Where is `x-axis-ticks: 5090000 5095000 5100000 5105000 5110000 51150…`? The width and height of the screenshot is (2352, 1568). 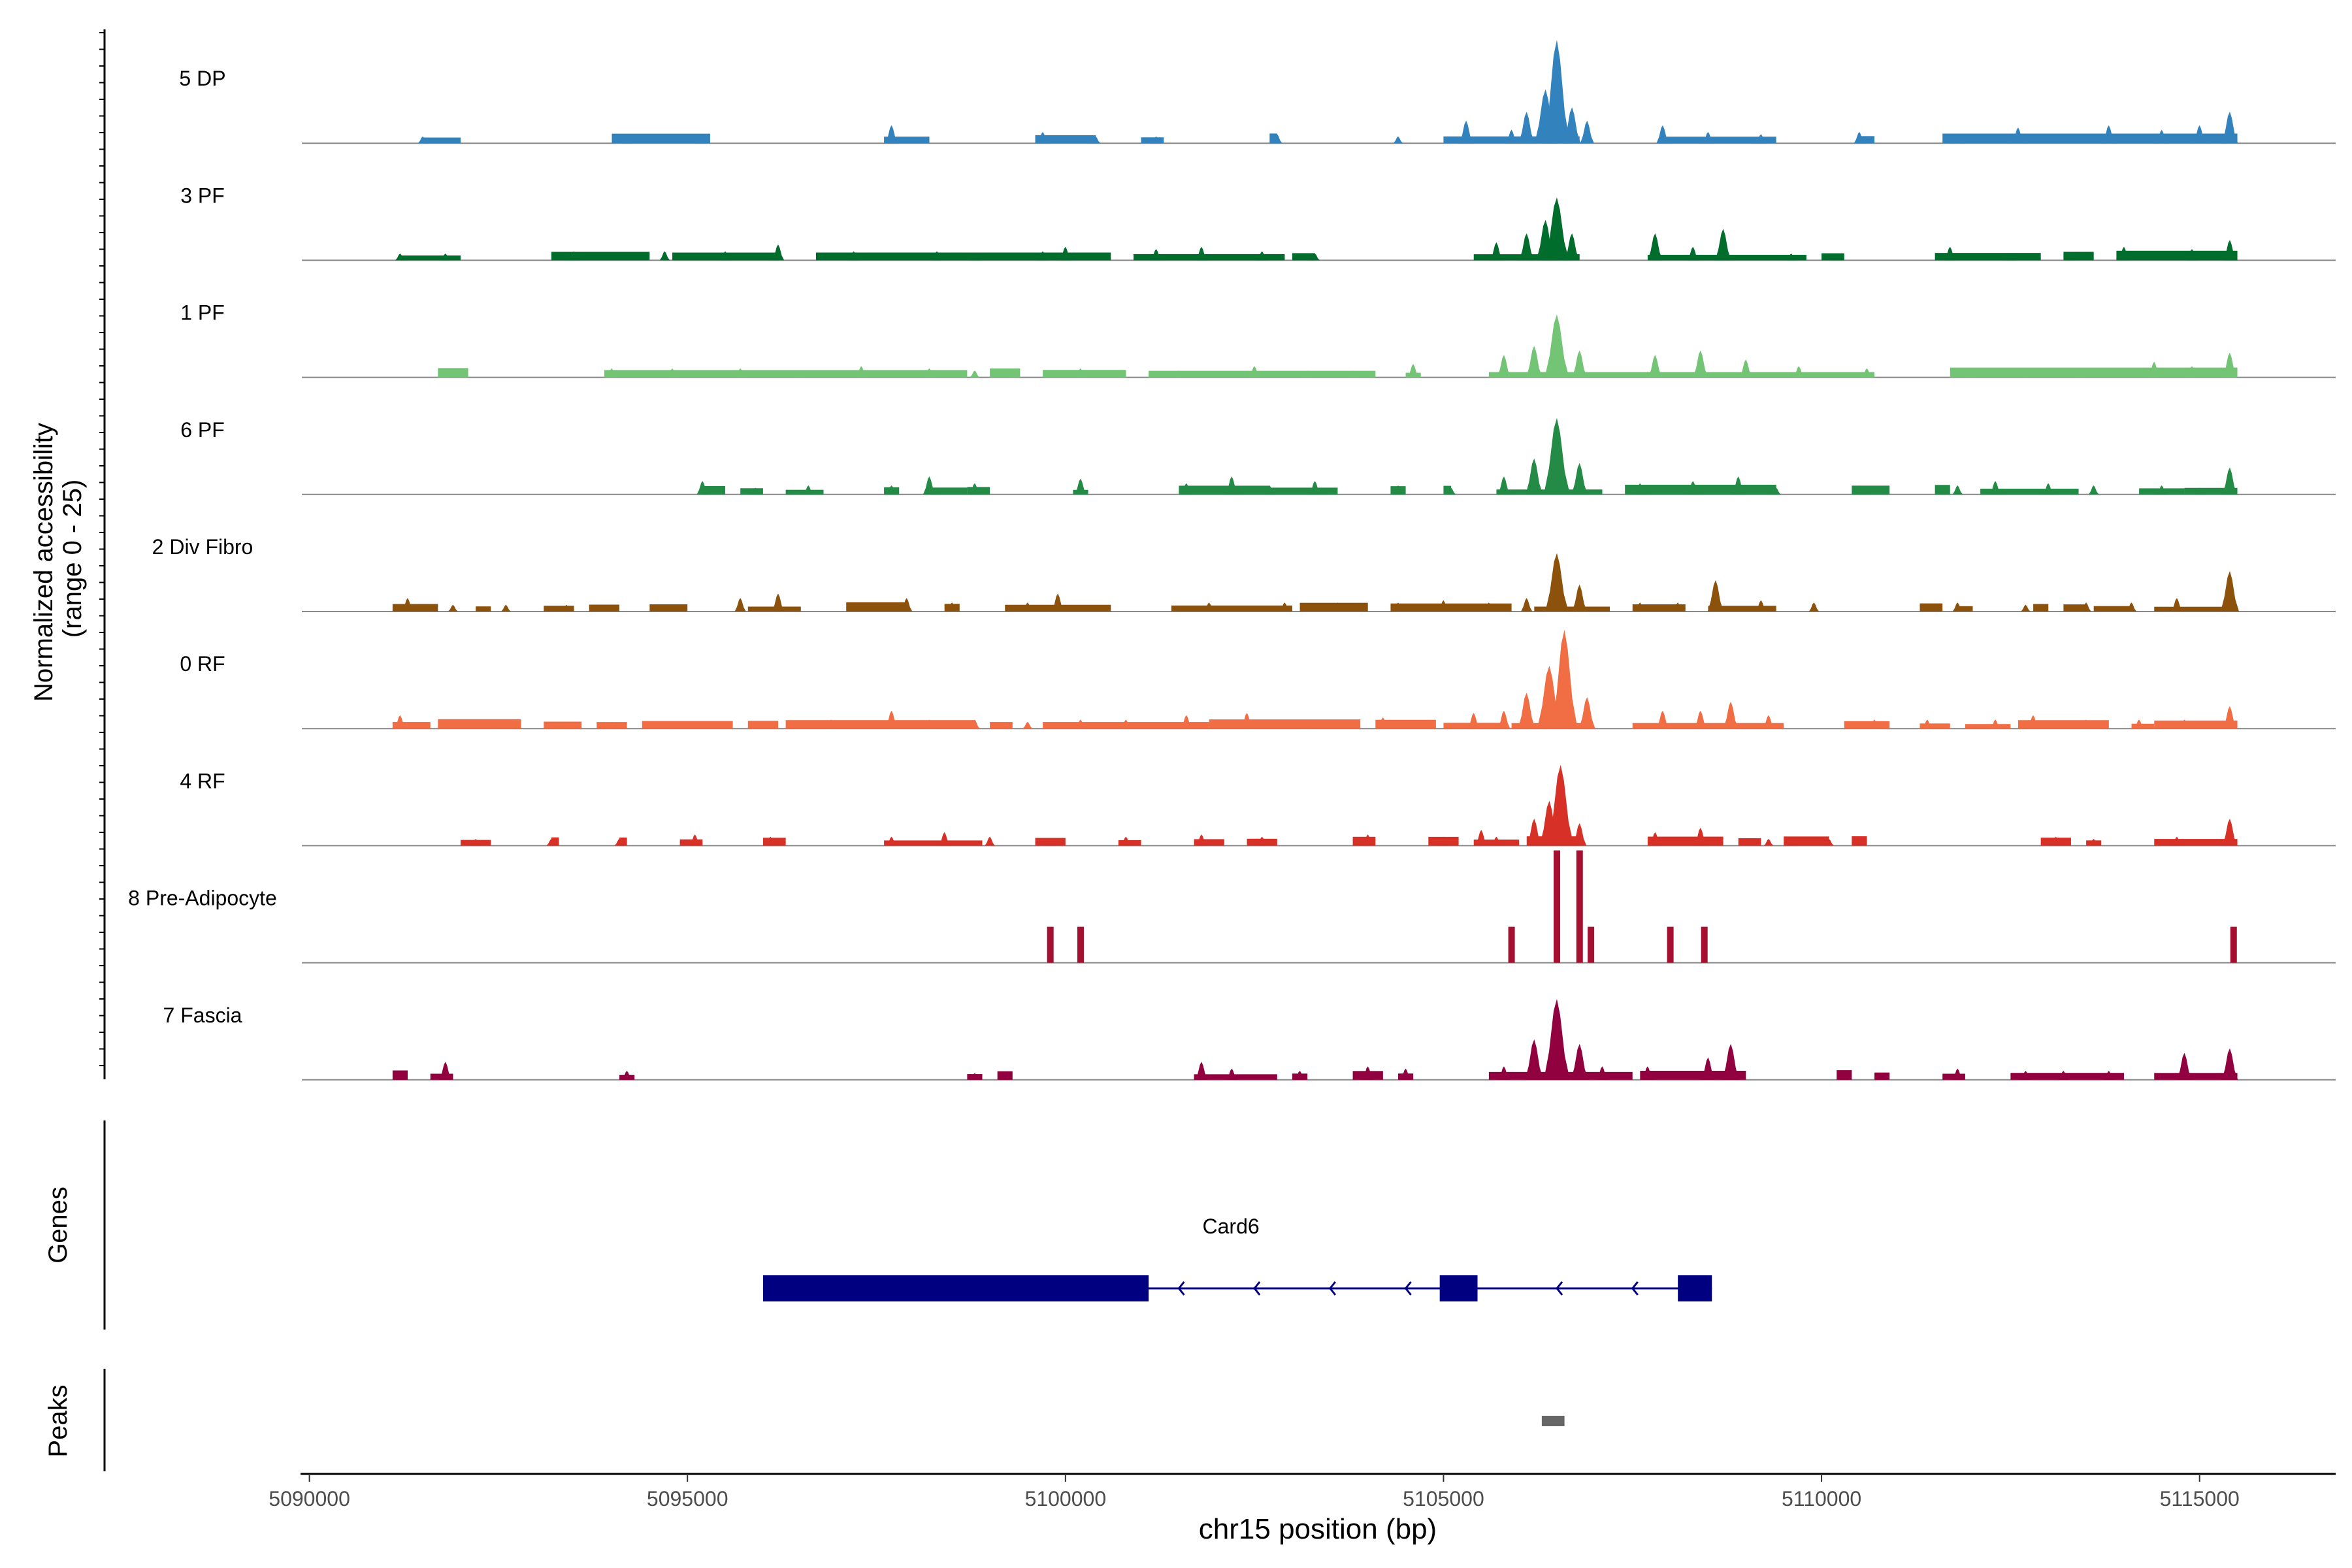 x-axis-ticks: 5090000 5095000 5100000 5105000 5110000 51150… is located at coordinates (1254, 1492).